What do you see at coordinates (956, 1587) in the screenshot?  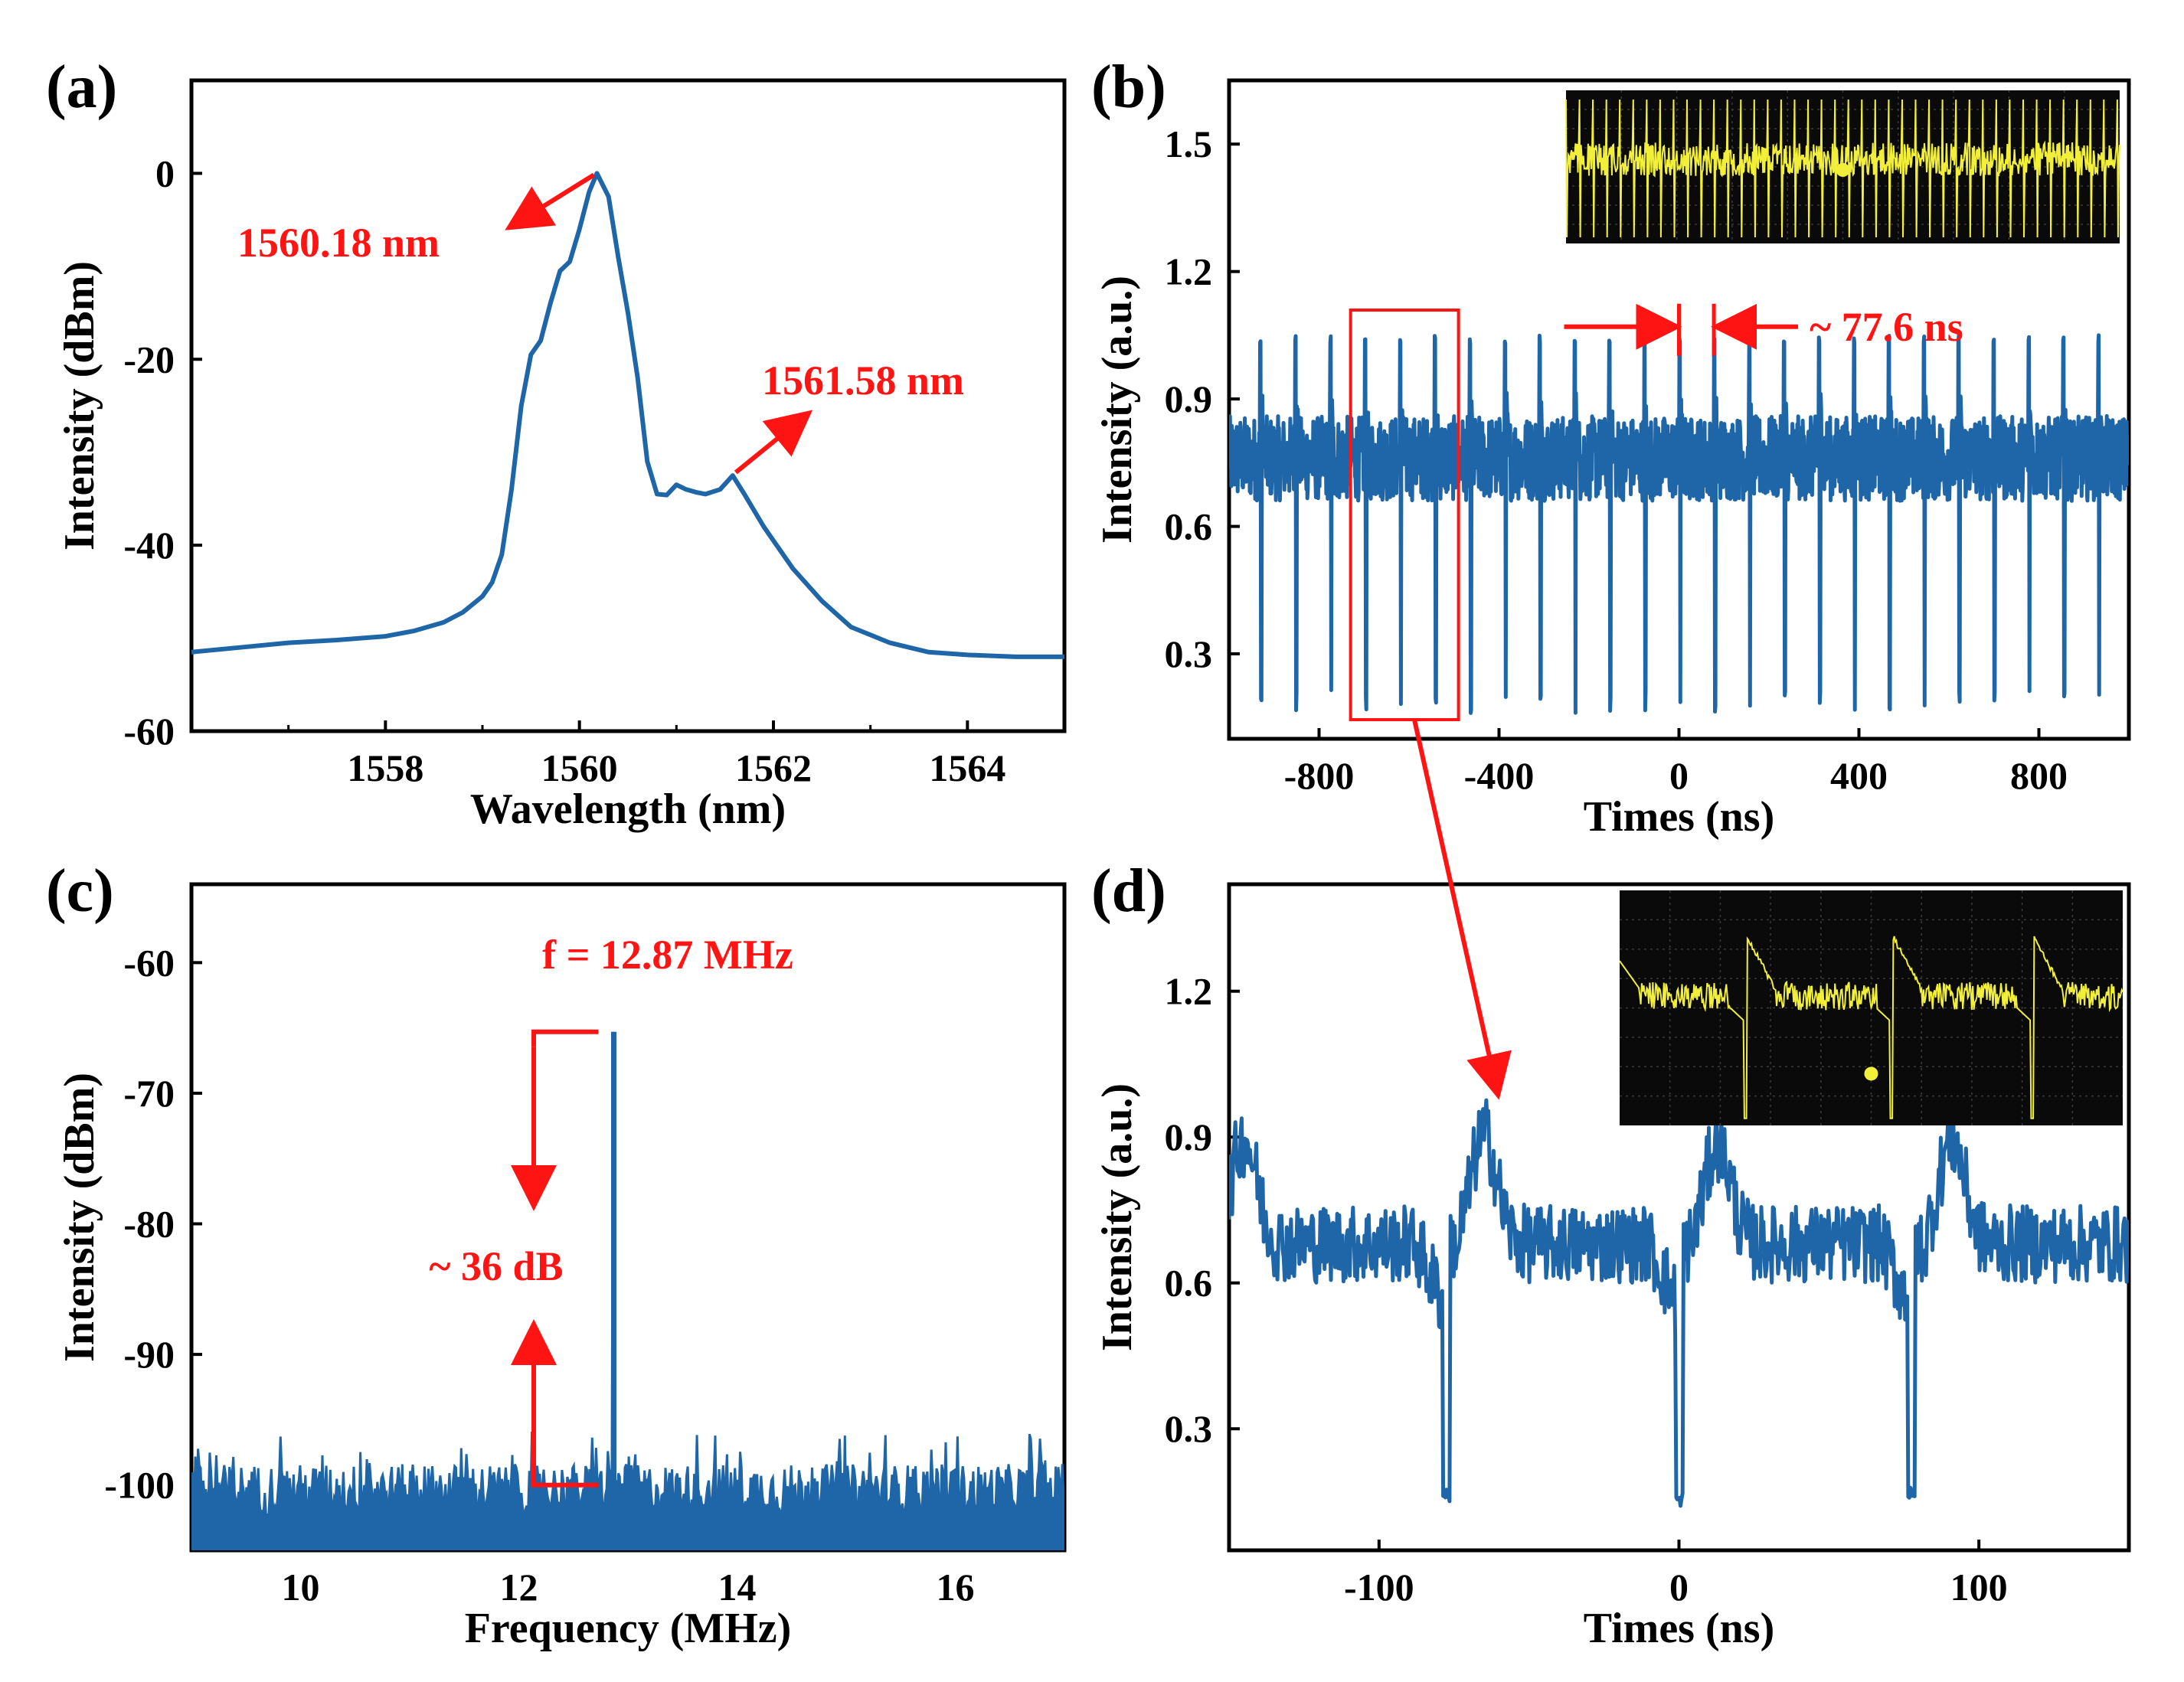 I see `x-tick-label: 16` at bounding box center [956, 1587].